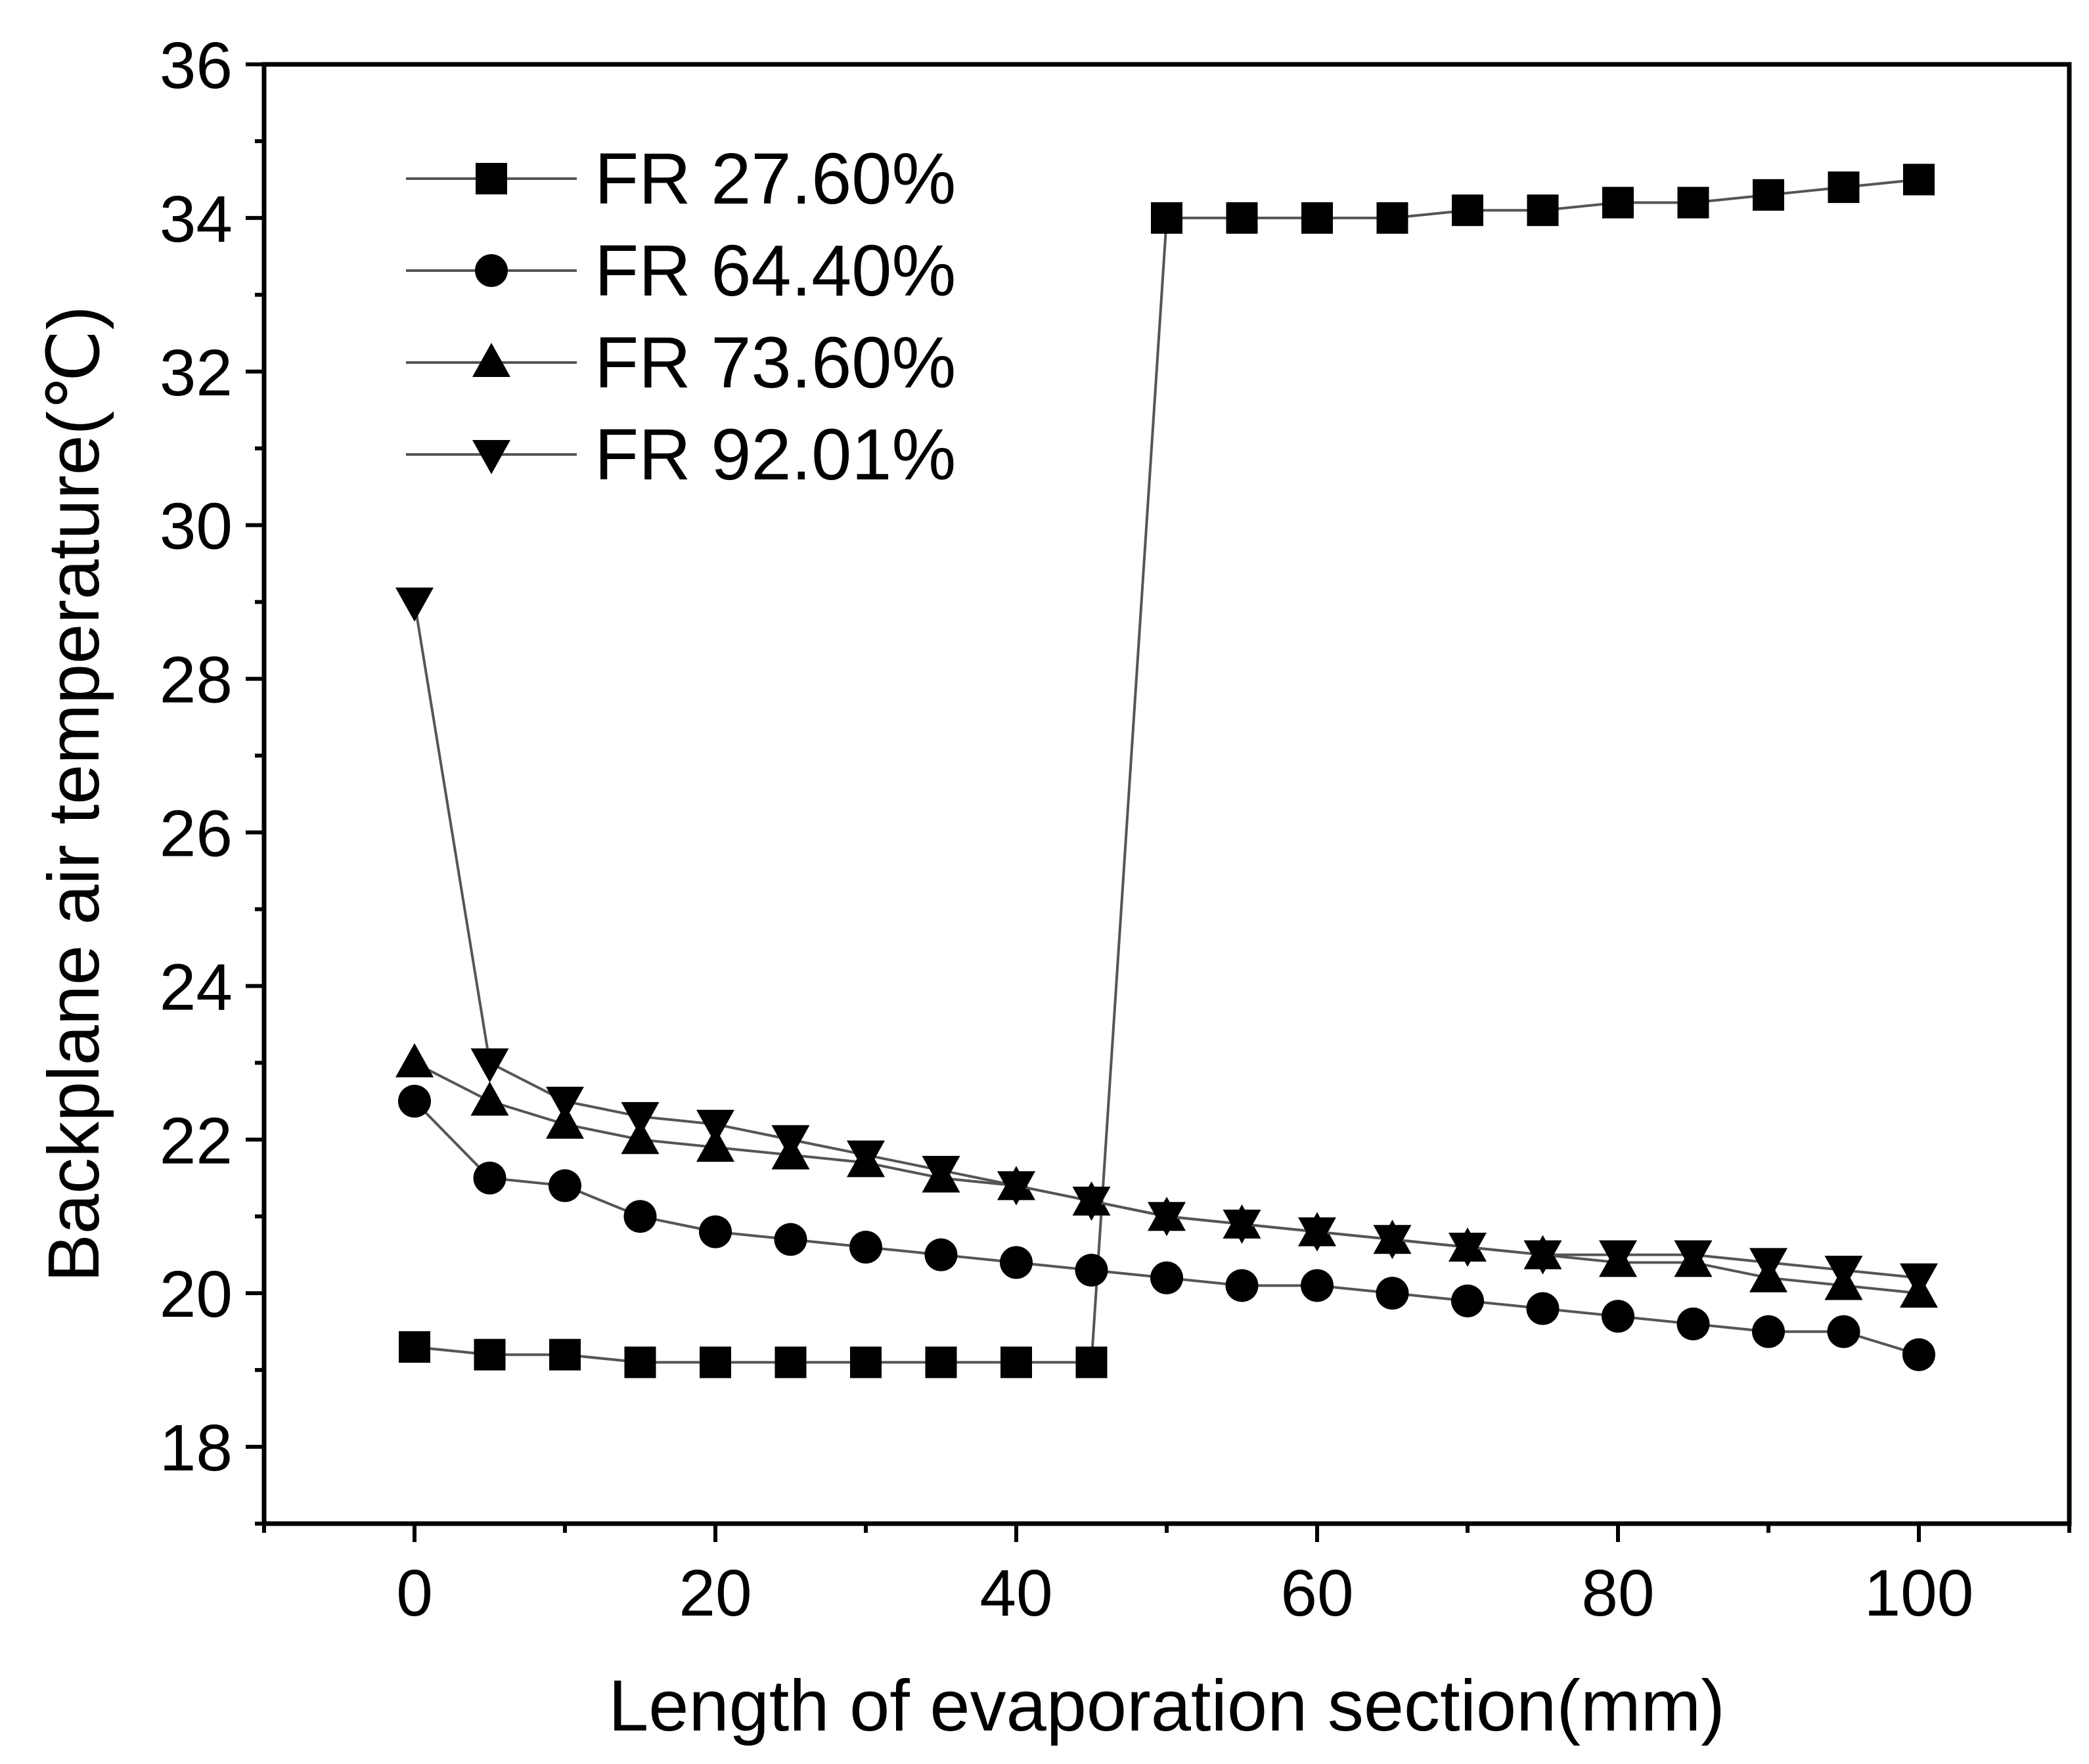 The width and height of the screenshot is (2089, 1764). Describe the element at coordinates (197, 1294) in the screenshot. I see `y-tick-label: 20` at that location.